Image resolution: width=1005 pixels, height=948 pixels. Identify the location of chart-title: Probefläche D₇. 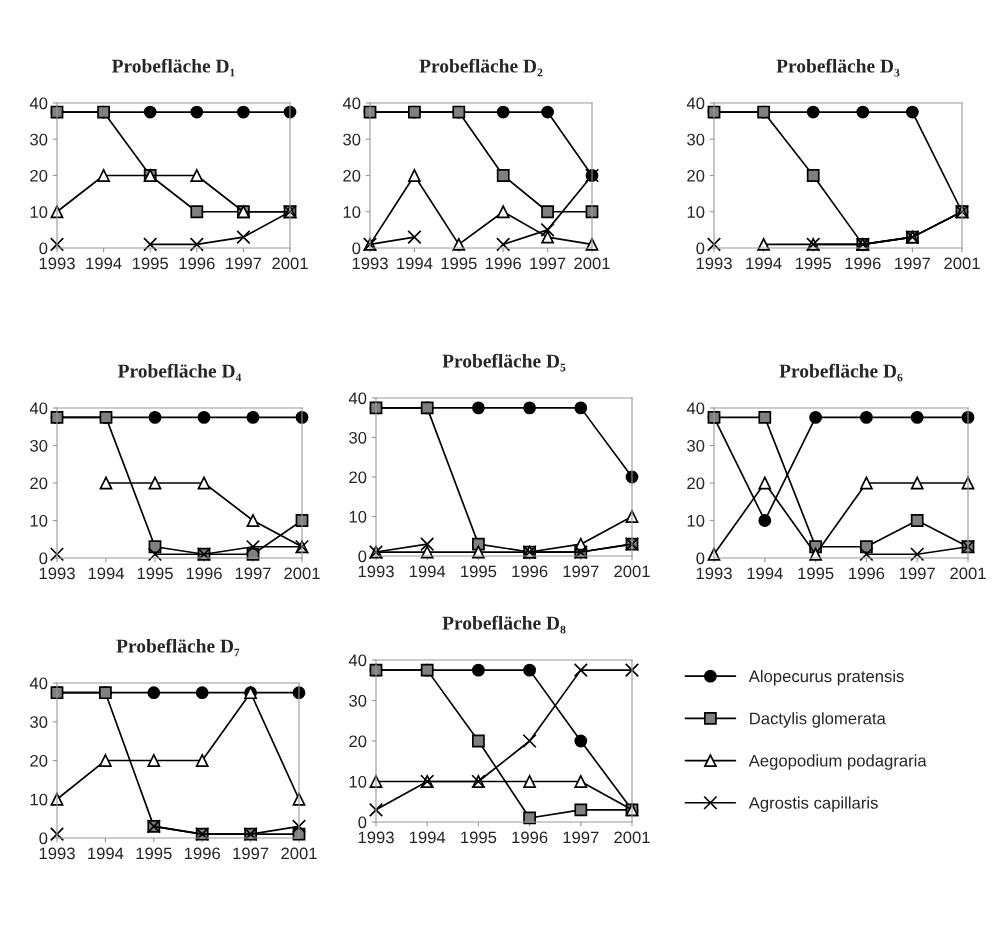
(178, 647).